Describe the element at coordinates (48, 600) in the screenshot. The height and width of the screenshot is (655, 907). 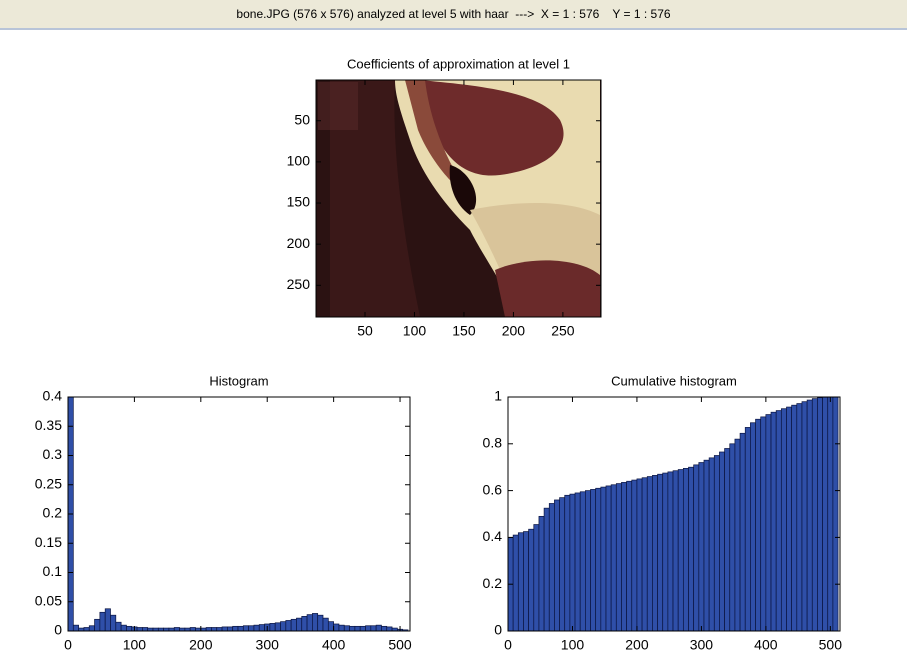
I see `y-tick-label: 0.05` at that location.